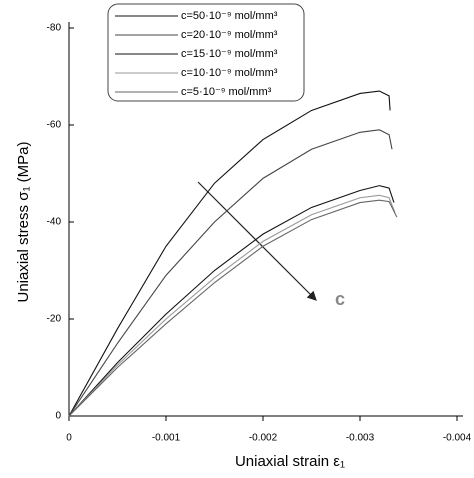 Image resolution: width=474 pixels, height=478 pixels. Describe the element at coordinates (54, 319) in the screenshot. I see `y-tick-label: -20` at that location.